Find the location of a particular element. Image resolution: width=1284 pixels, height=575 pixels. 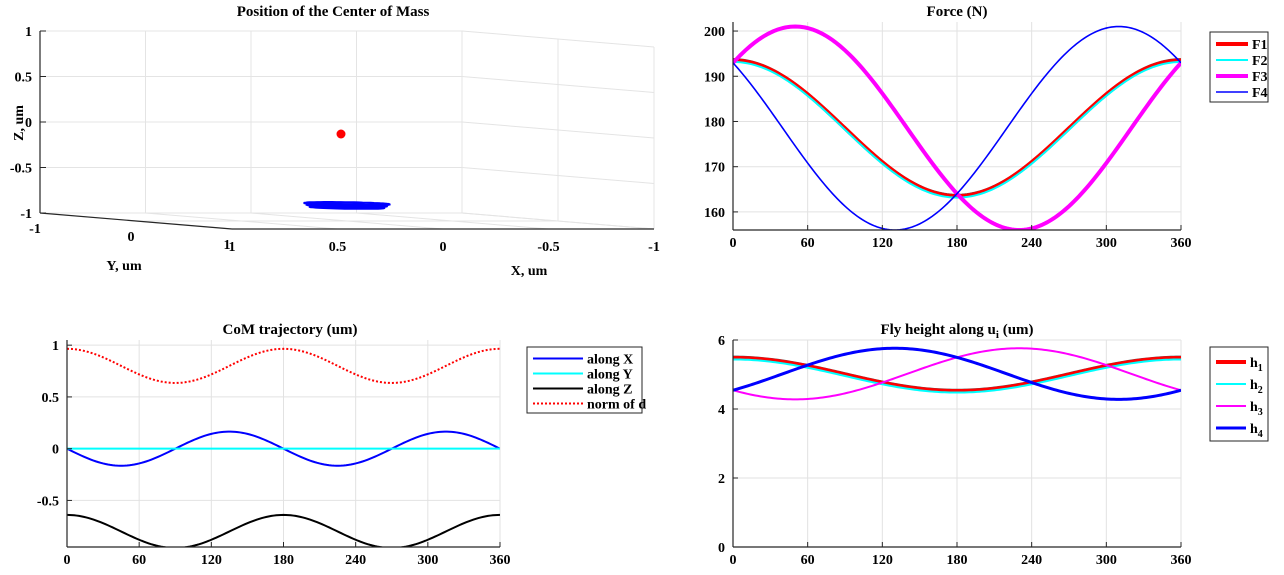

com-trajectory-ticks: 0 60 120 180 240 300 360 1 0.5 0 -0.5 is located at coordinates (274, 453).